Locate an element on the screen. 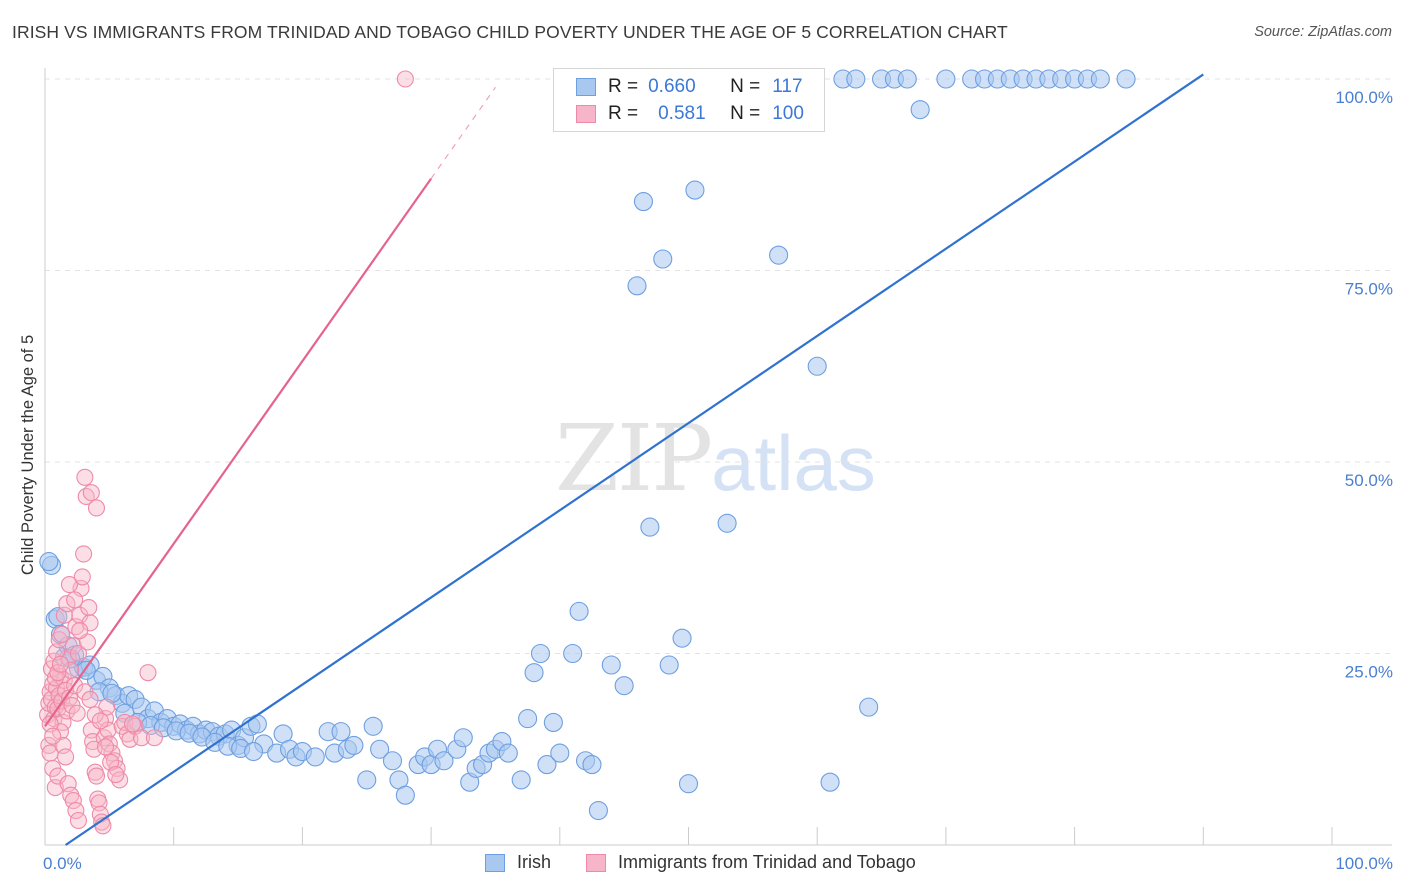 The height and width of the screenshot is (892, 1406). trinidad-r-label: R = is located at coordinates (623, 113).